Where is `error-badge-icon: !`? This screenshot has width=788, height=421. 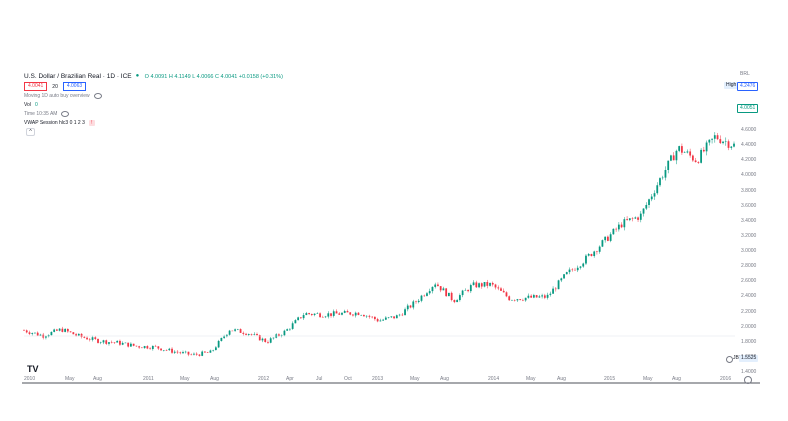 error-badge-icon: ! is located at coordinates (91, 122).